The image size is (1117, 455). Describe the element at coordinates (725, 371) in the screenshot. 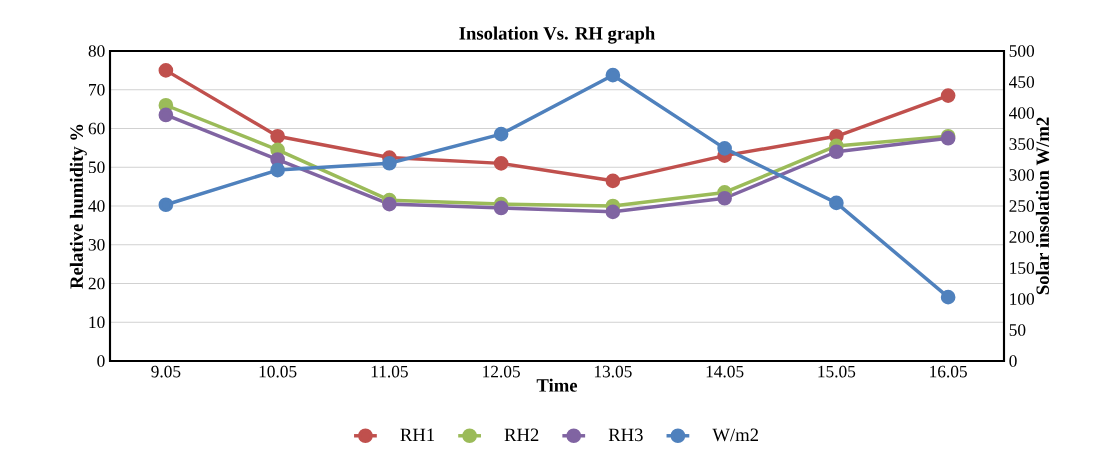

I see `x-tick-label: 14.05` at that location.